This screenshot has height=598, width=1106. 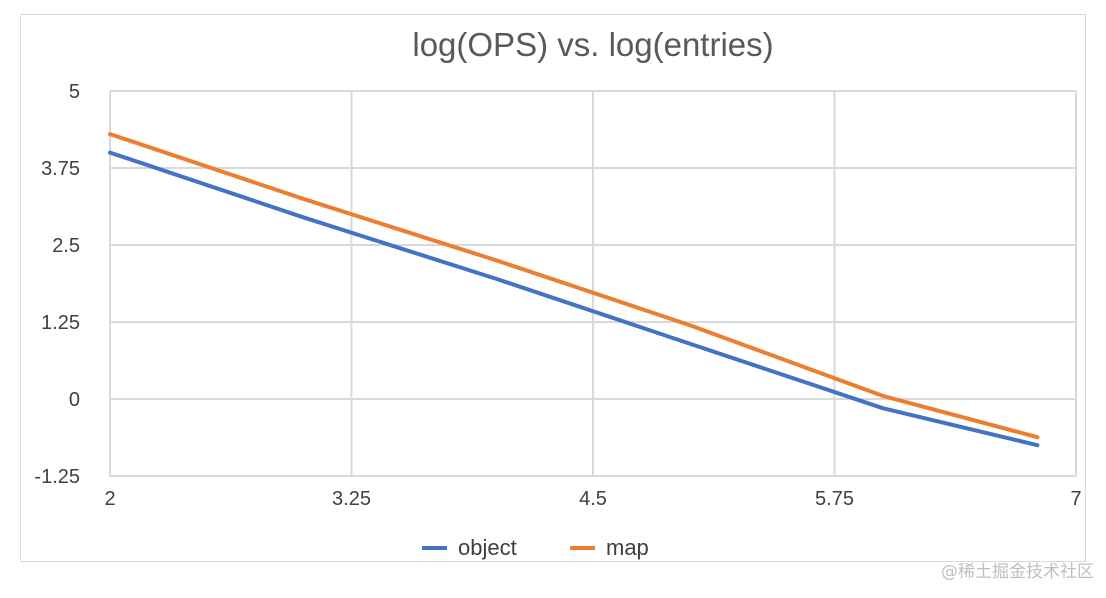 I want to click on y-tick-label: 1.25, so click(x=60, y=323).